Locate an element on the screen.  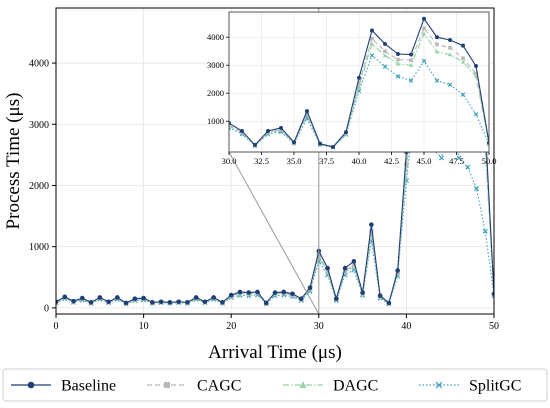
inset-x-tick-label: 32.5 is located at coordinates (261, 161).